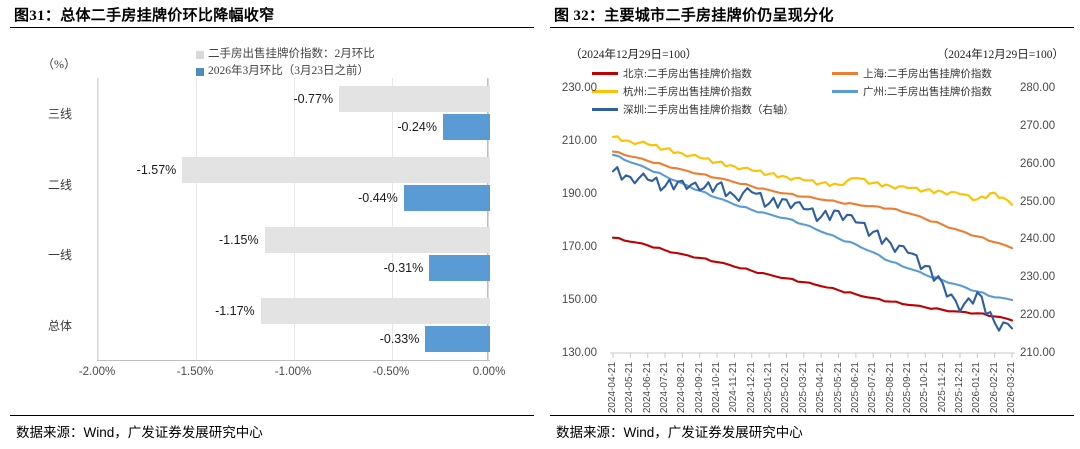  Describe the element at coordinates (728, 432) in the screenshot. I see `right-source-suffix: ，广发证券发展研究中心` at that location.